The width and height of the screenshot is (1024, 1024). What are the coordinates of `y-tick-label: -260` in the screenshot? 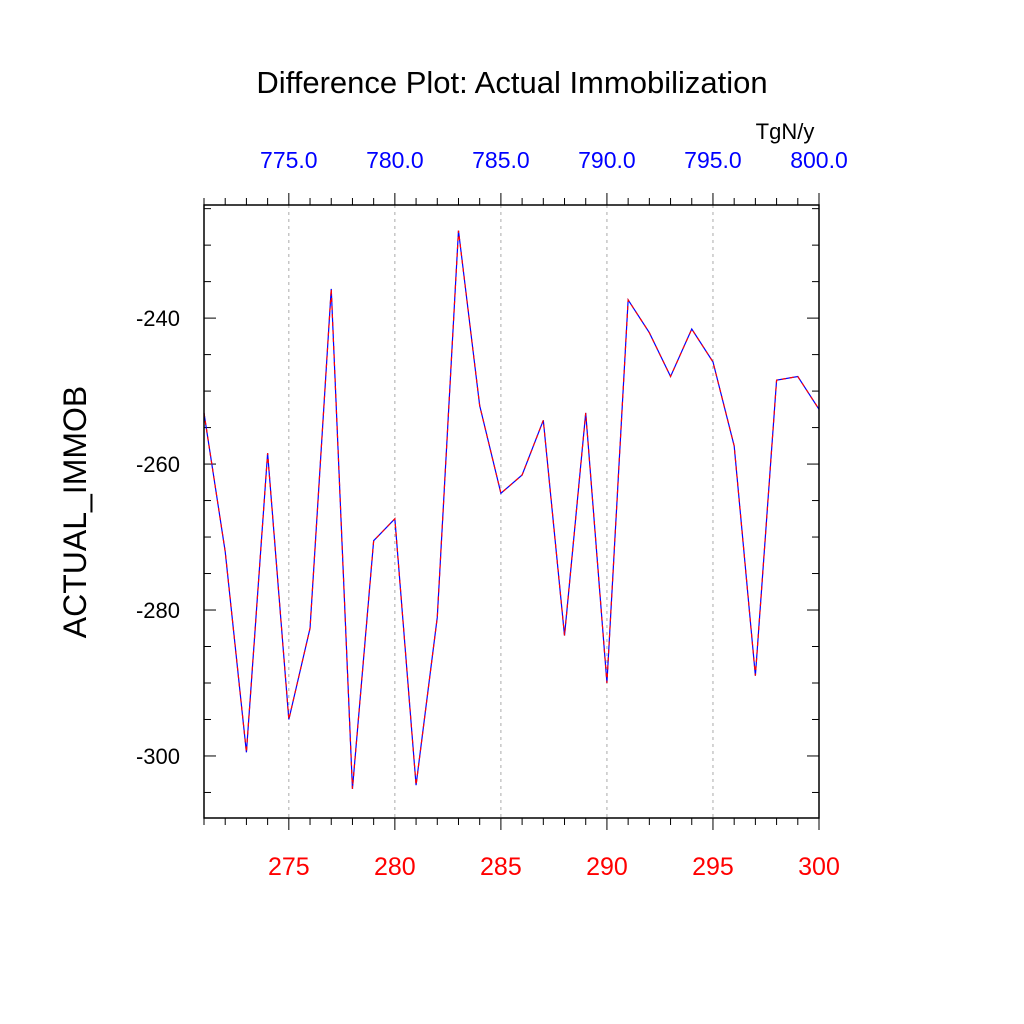 It's located at (158, 464).